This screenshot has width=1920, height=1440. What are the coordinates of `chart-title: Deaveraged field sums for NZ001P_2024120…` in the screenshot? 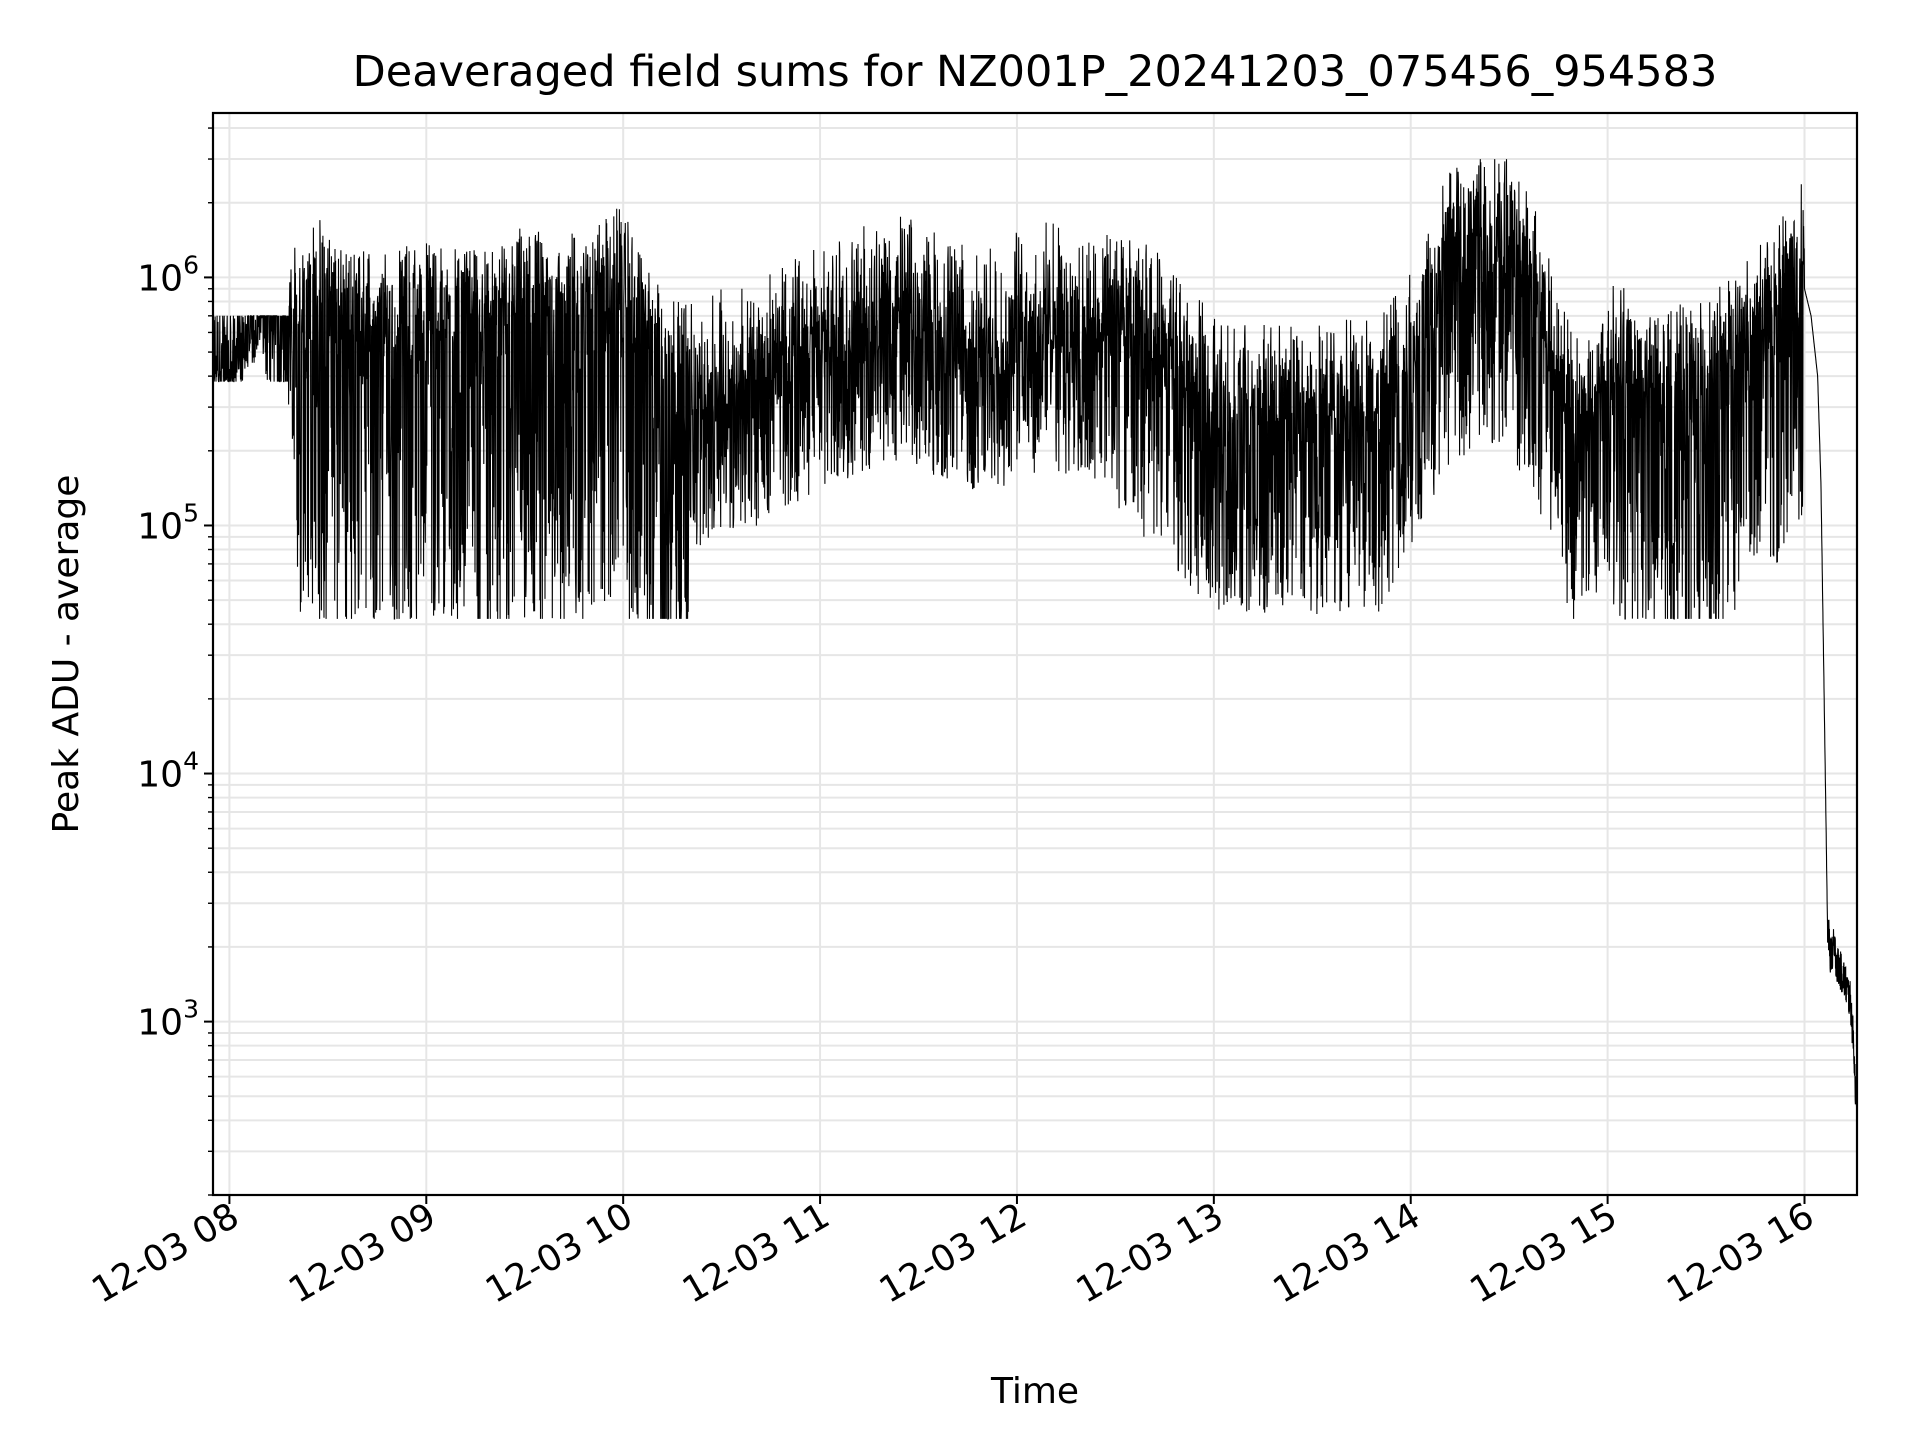 It's located at (1035, 72).